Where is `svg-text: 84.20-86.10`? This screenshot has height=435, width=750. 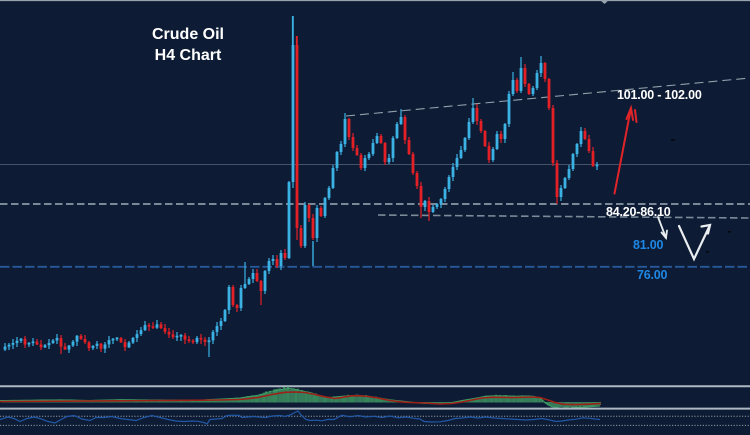
svg-text: 84.20-86.10 is located at coordinates (638, 212).